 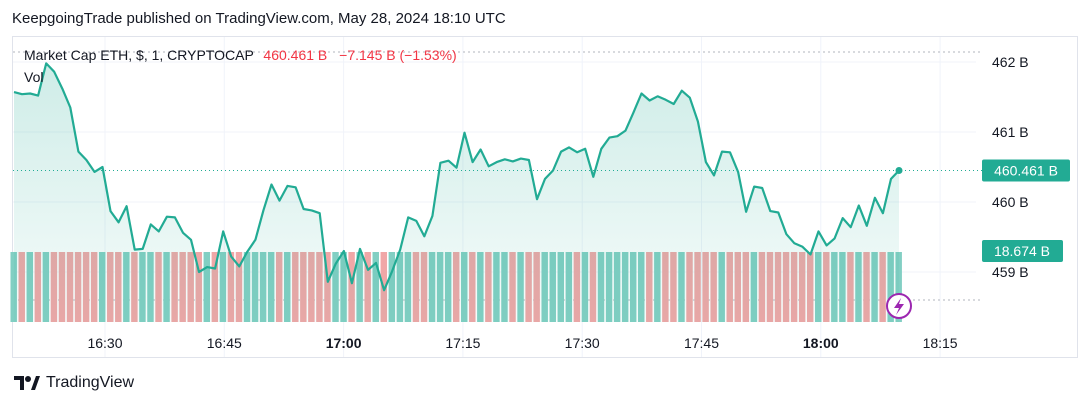 I want to click on y-tick-label: 460 B, so click(x=1010, y=202).